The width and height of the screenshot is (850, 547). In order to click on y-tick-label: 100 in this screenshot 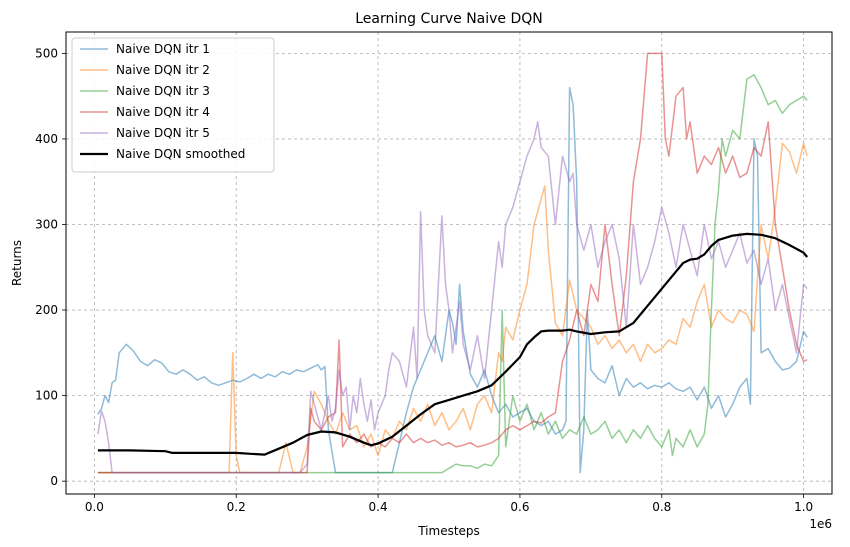, I will do `click(46, 396)`.